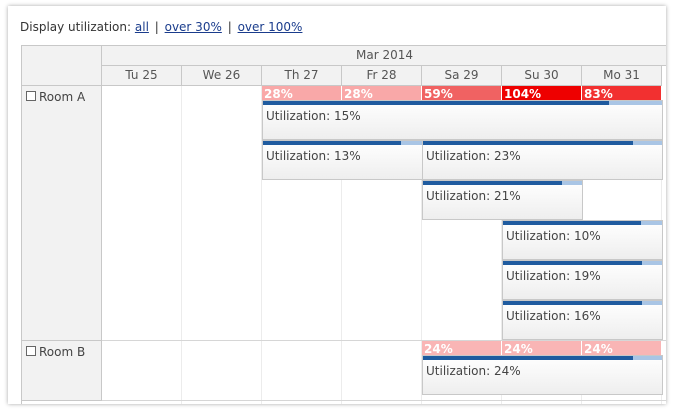 This screenshot has height=416, width=680. What do you see at coordinates (62, 213) in the screenshot?
I see `resource-row-header: Room A` at bounding box center [62, 213].